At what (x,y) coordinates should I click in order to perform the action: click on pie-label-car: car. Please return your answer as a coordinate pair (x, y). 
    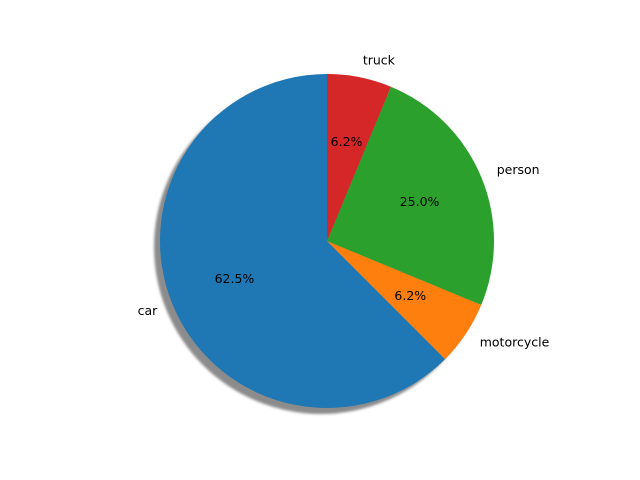
    Looking at the image, I should click on (148, 310).